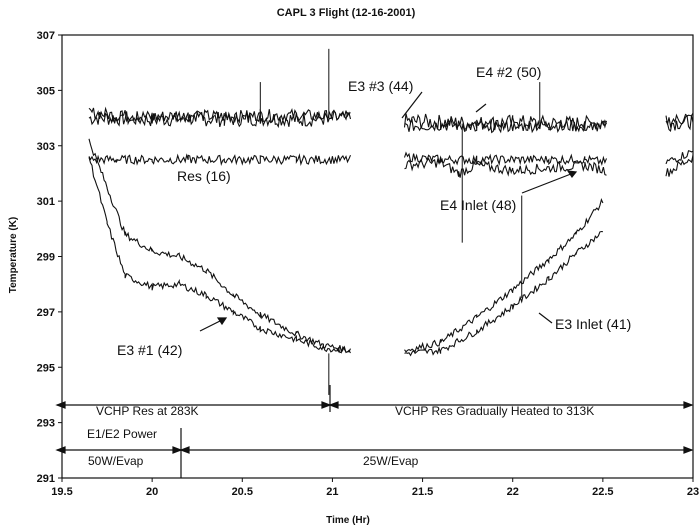  Describe the element at coordinates (147, 411) in the screenshot. I see `label-vchp-283: VCHP Res at 283K` at that location.